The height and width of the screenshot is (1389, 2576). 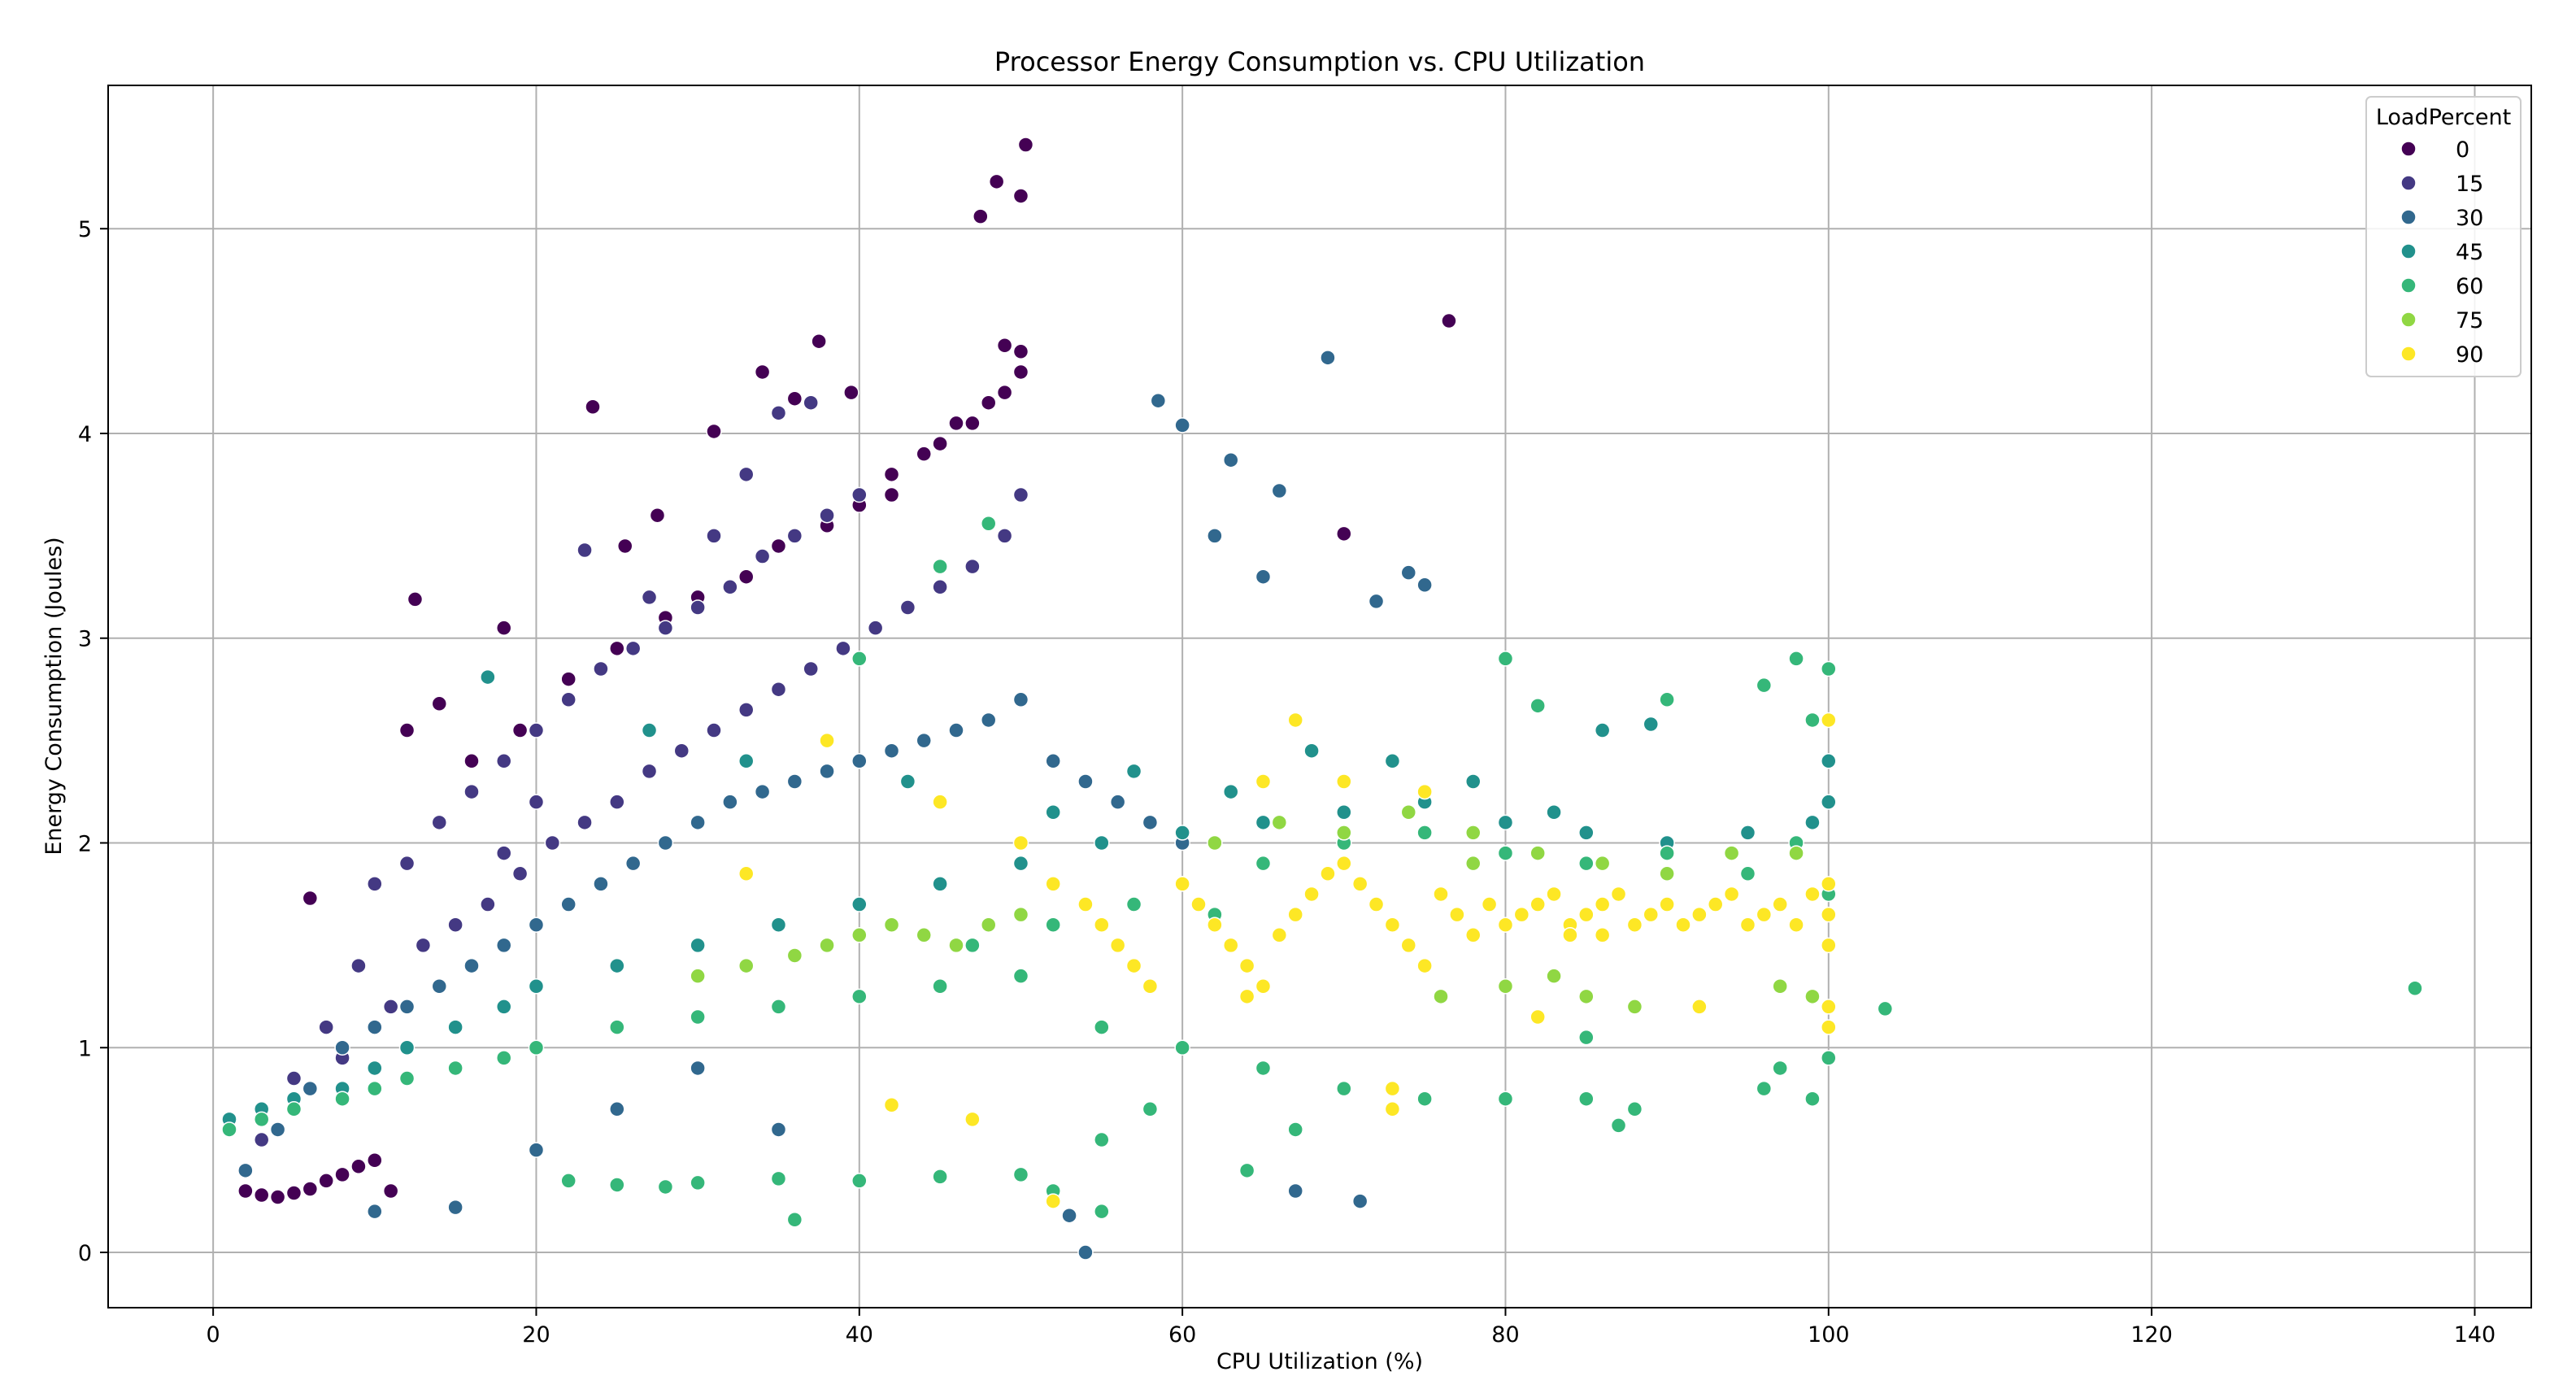 I want to click on legend-box, so click(x=2443, y=236).